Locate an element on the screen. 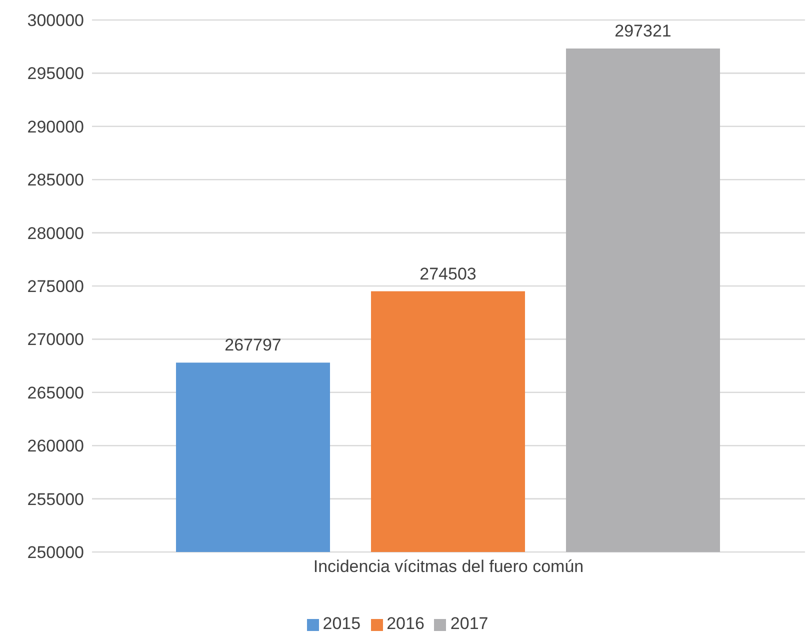 The width and height of the screenshot is (809, 638). y-tick-label: 265000 is located at coordinates (55, 392).